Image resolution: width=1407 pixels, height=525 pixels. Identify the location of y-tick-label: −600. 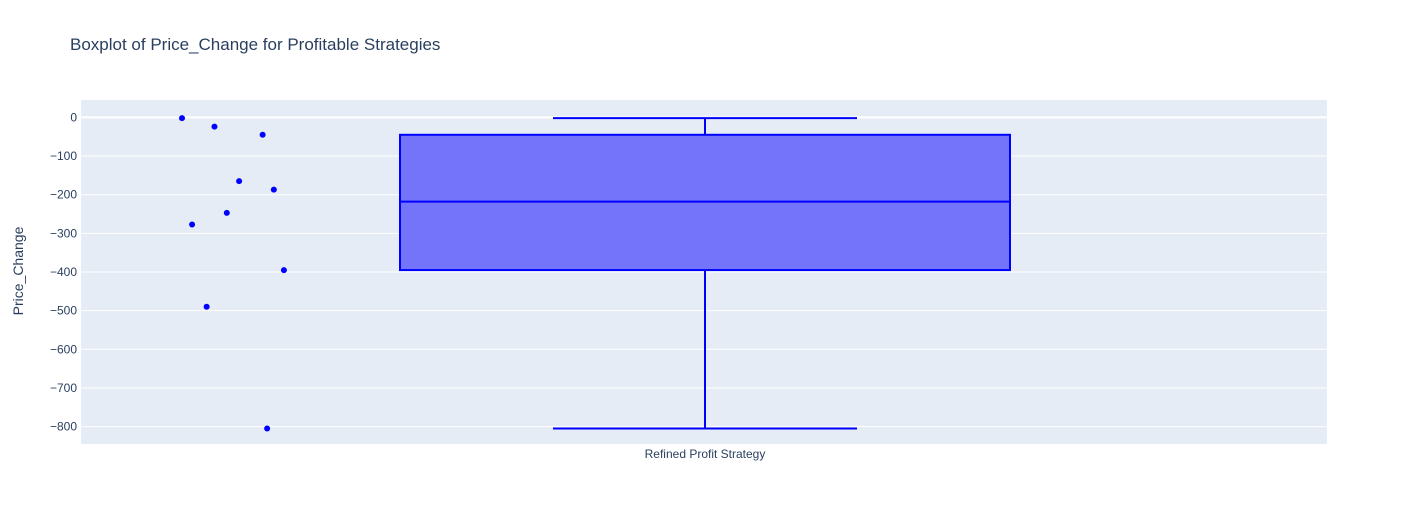
(63, 349).